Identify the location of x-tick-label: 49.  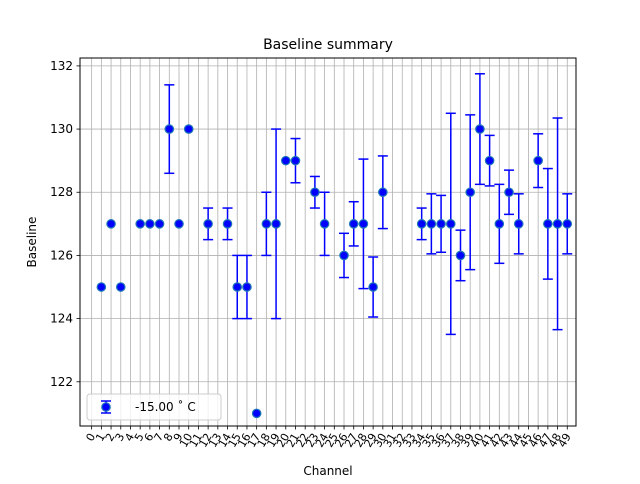
(565, 440).